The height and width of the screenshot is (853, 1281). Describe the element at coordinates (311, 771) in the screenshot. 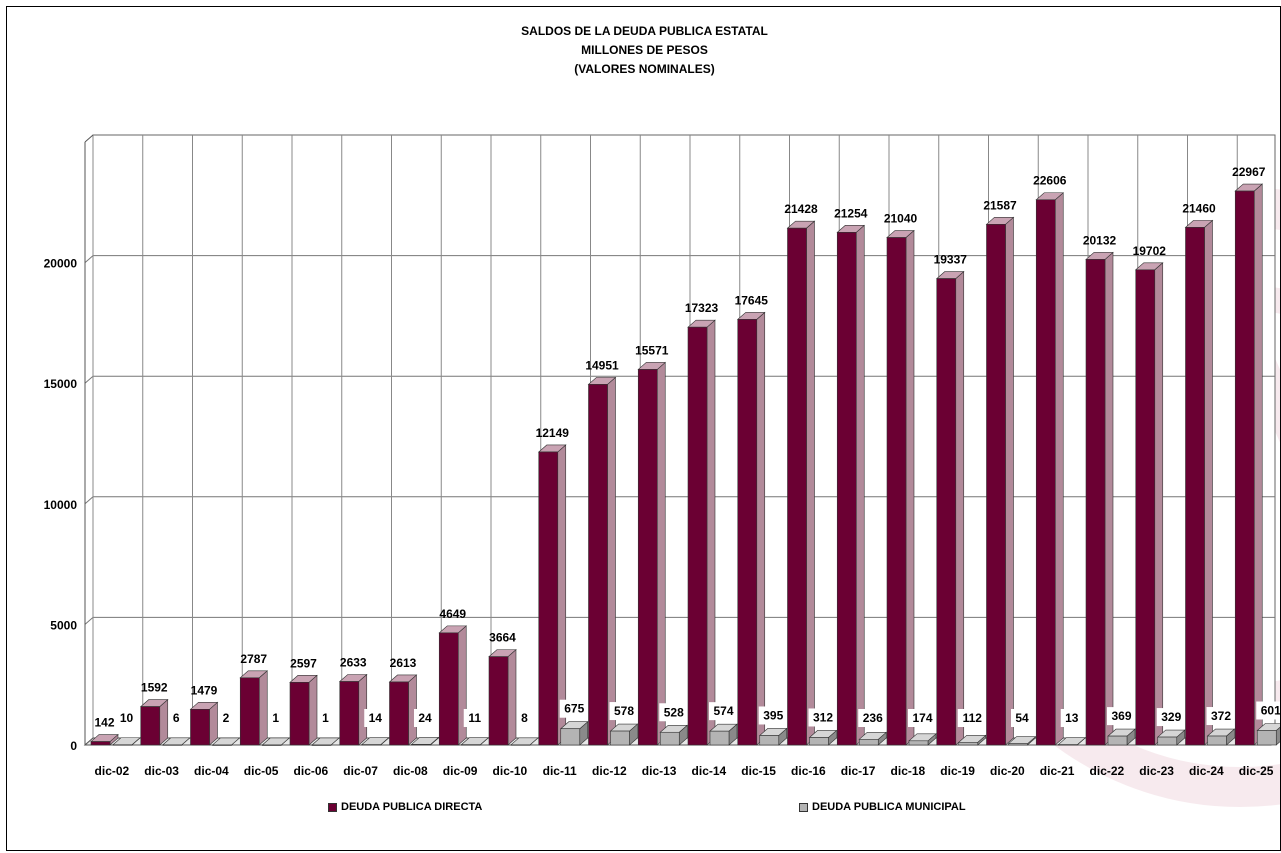

I see `x-tick-label: dic-06` at that location.